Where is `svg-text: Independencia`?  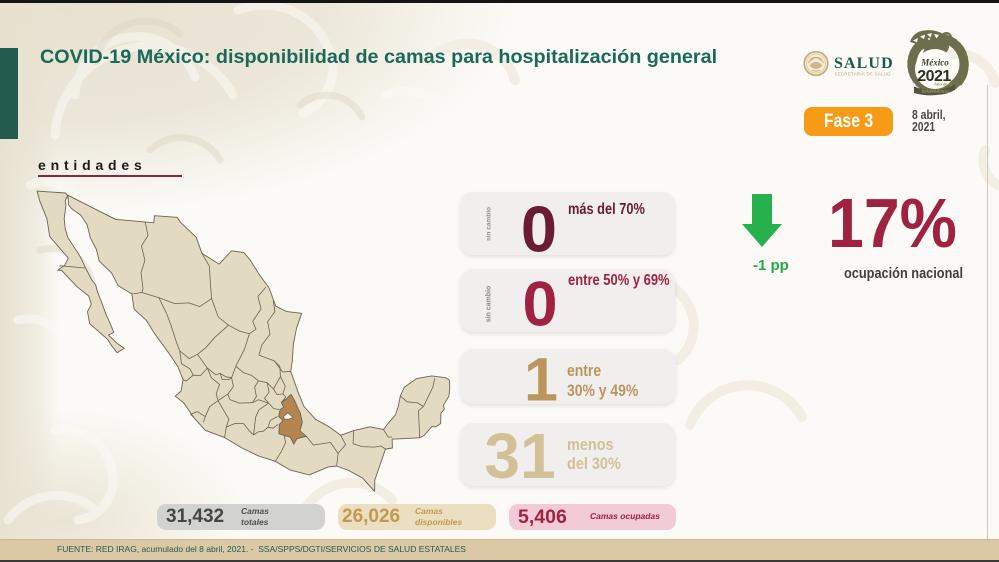
svg-text: Independencia is located at coordinates (934, 90).